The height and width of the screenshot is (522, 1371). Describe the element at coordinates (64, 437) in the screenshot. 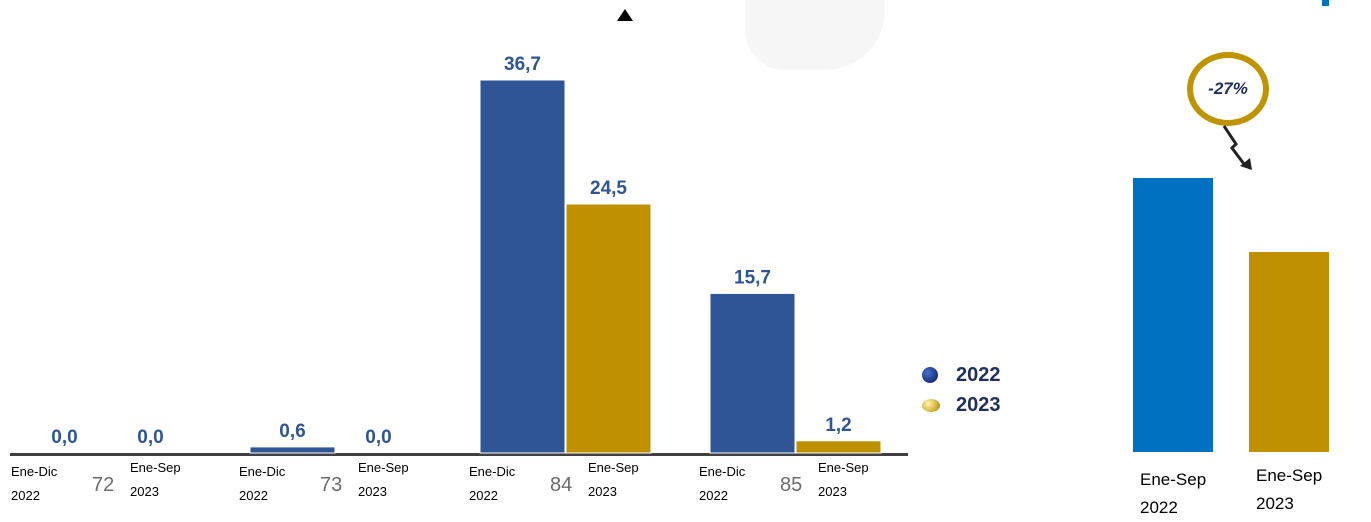

I see `value-label-2022-72: 0,0` at that location.